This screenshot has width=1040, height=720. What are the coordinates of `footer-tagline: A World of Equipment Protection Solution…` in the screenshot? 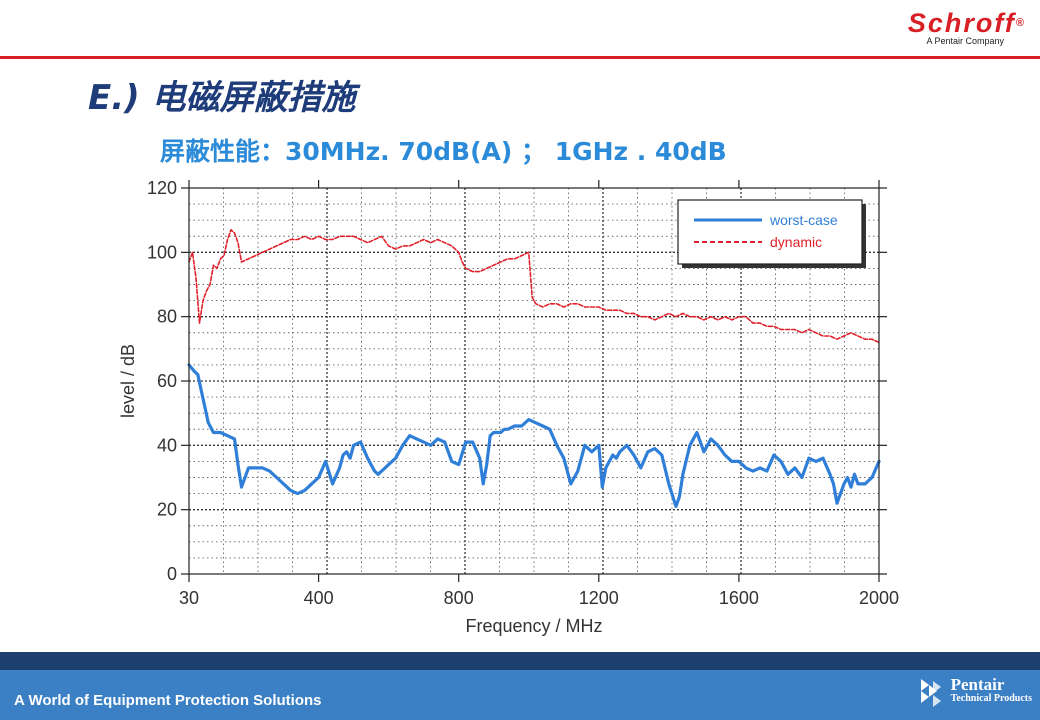 It's located at (168, 700).